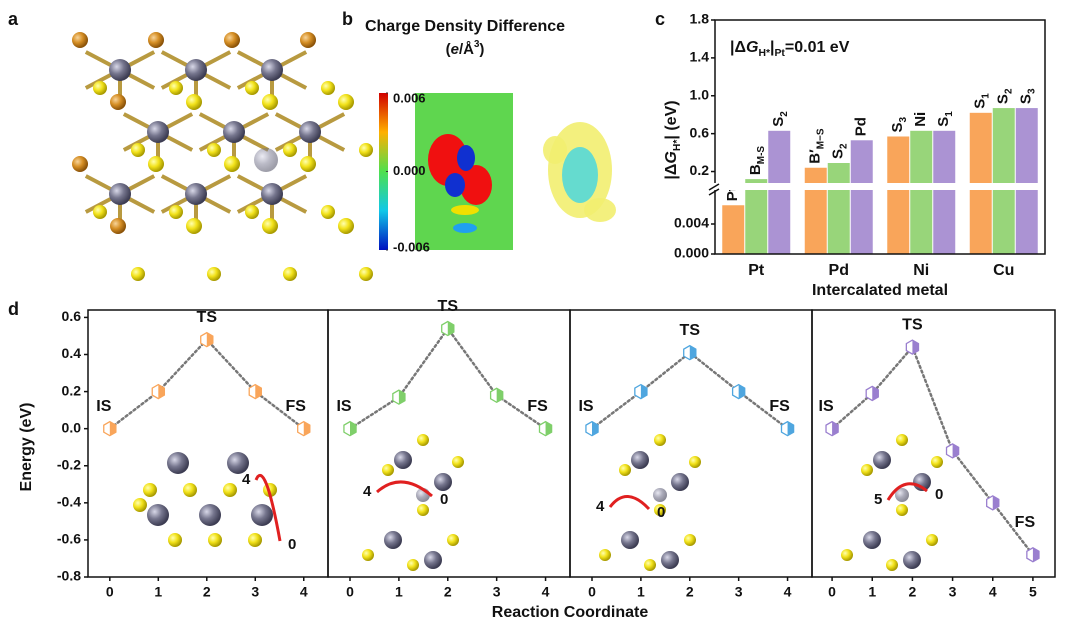 This screenshot has height=628, width=1080. Describe the element at coordinates (466, 49) in the screenshot. I see `label-run: /Å` at that location.